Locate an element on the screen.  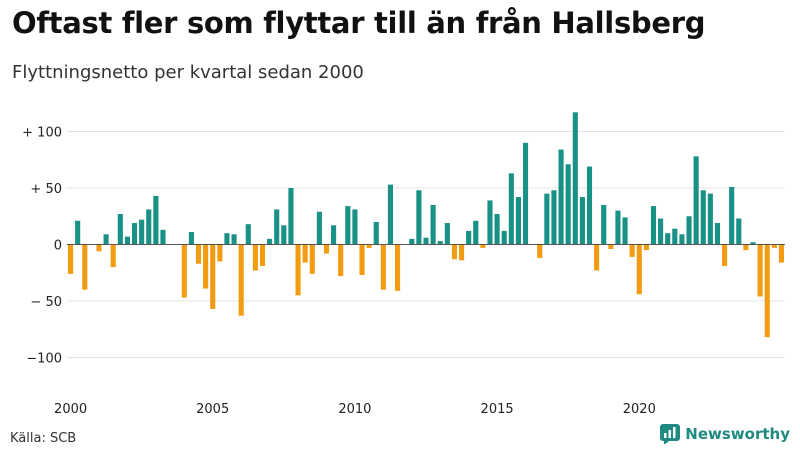
x-tick-label: 2000 is located at coordinates (70, 409).